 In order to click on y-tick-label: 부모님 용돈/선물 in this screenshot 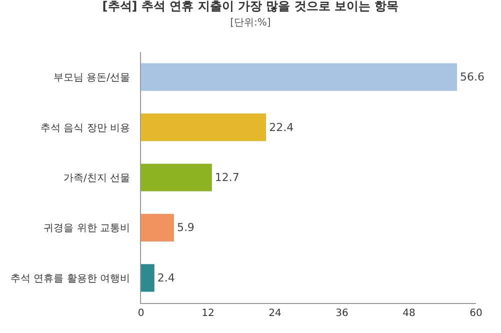, I will do `click(91, 78)`.